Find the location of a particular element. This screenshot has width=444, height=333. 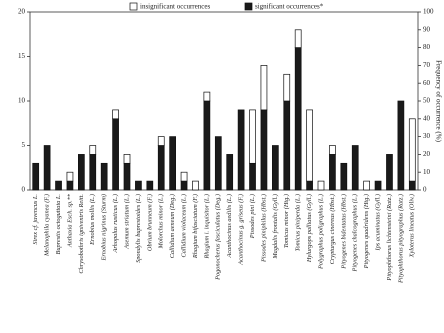

x-tick-label: Chrysobothris igniventris Reitt. is located at coordinates (81, 234).